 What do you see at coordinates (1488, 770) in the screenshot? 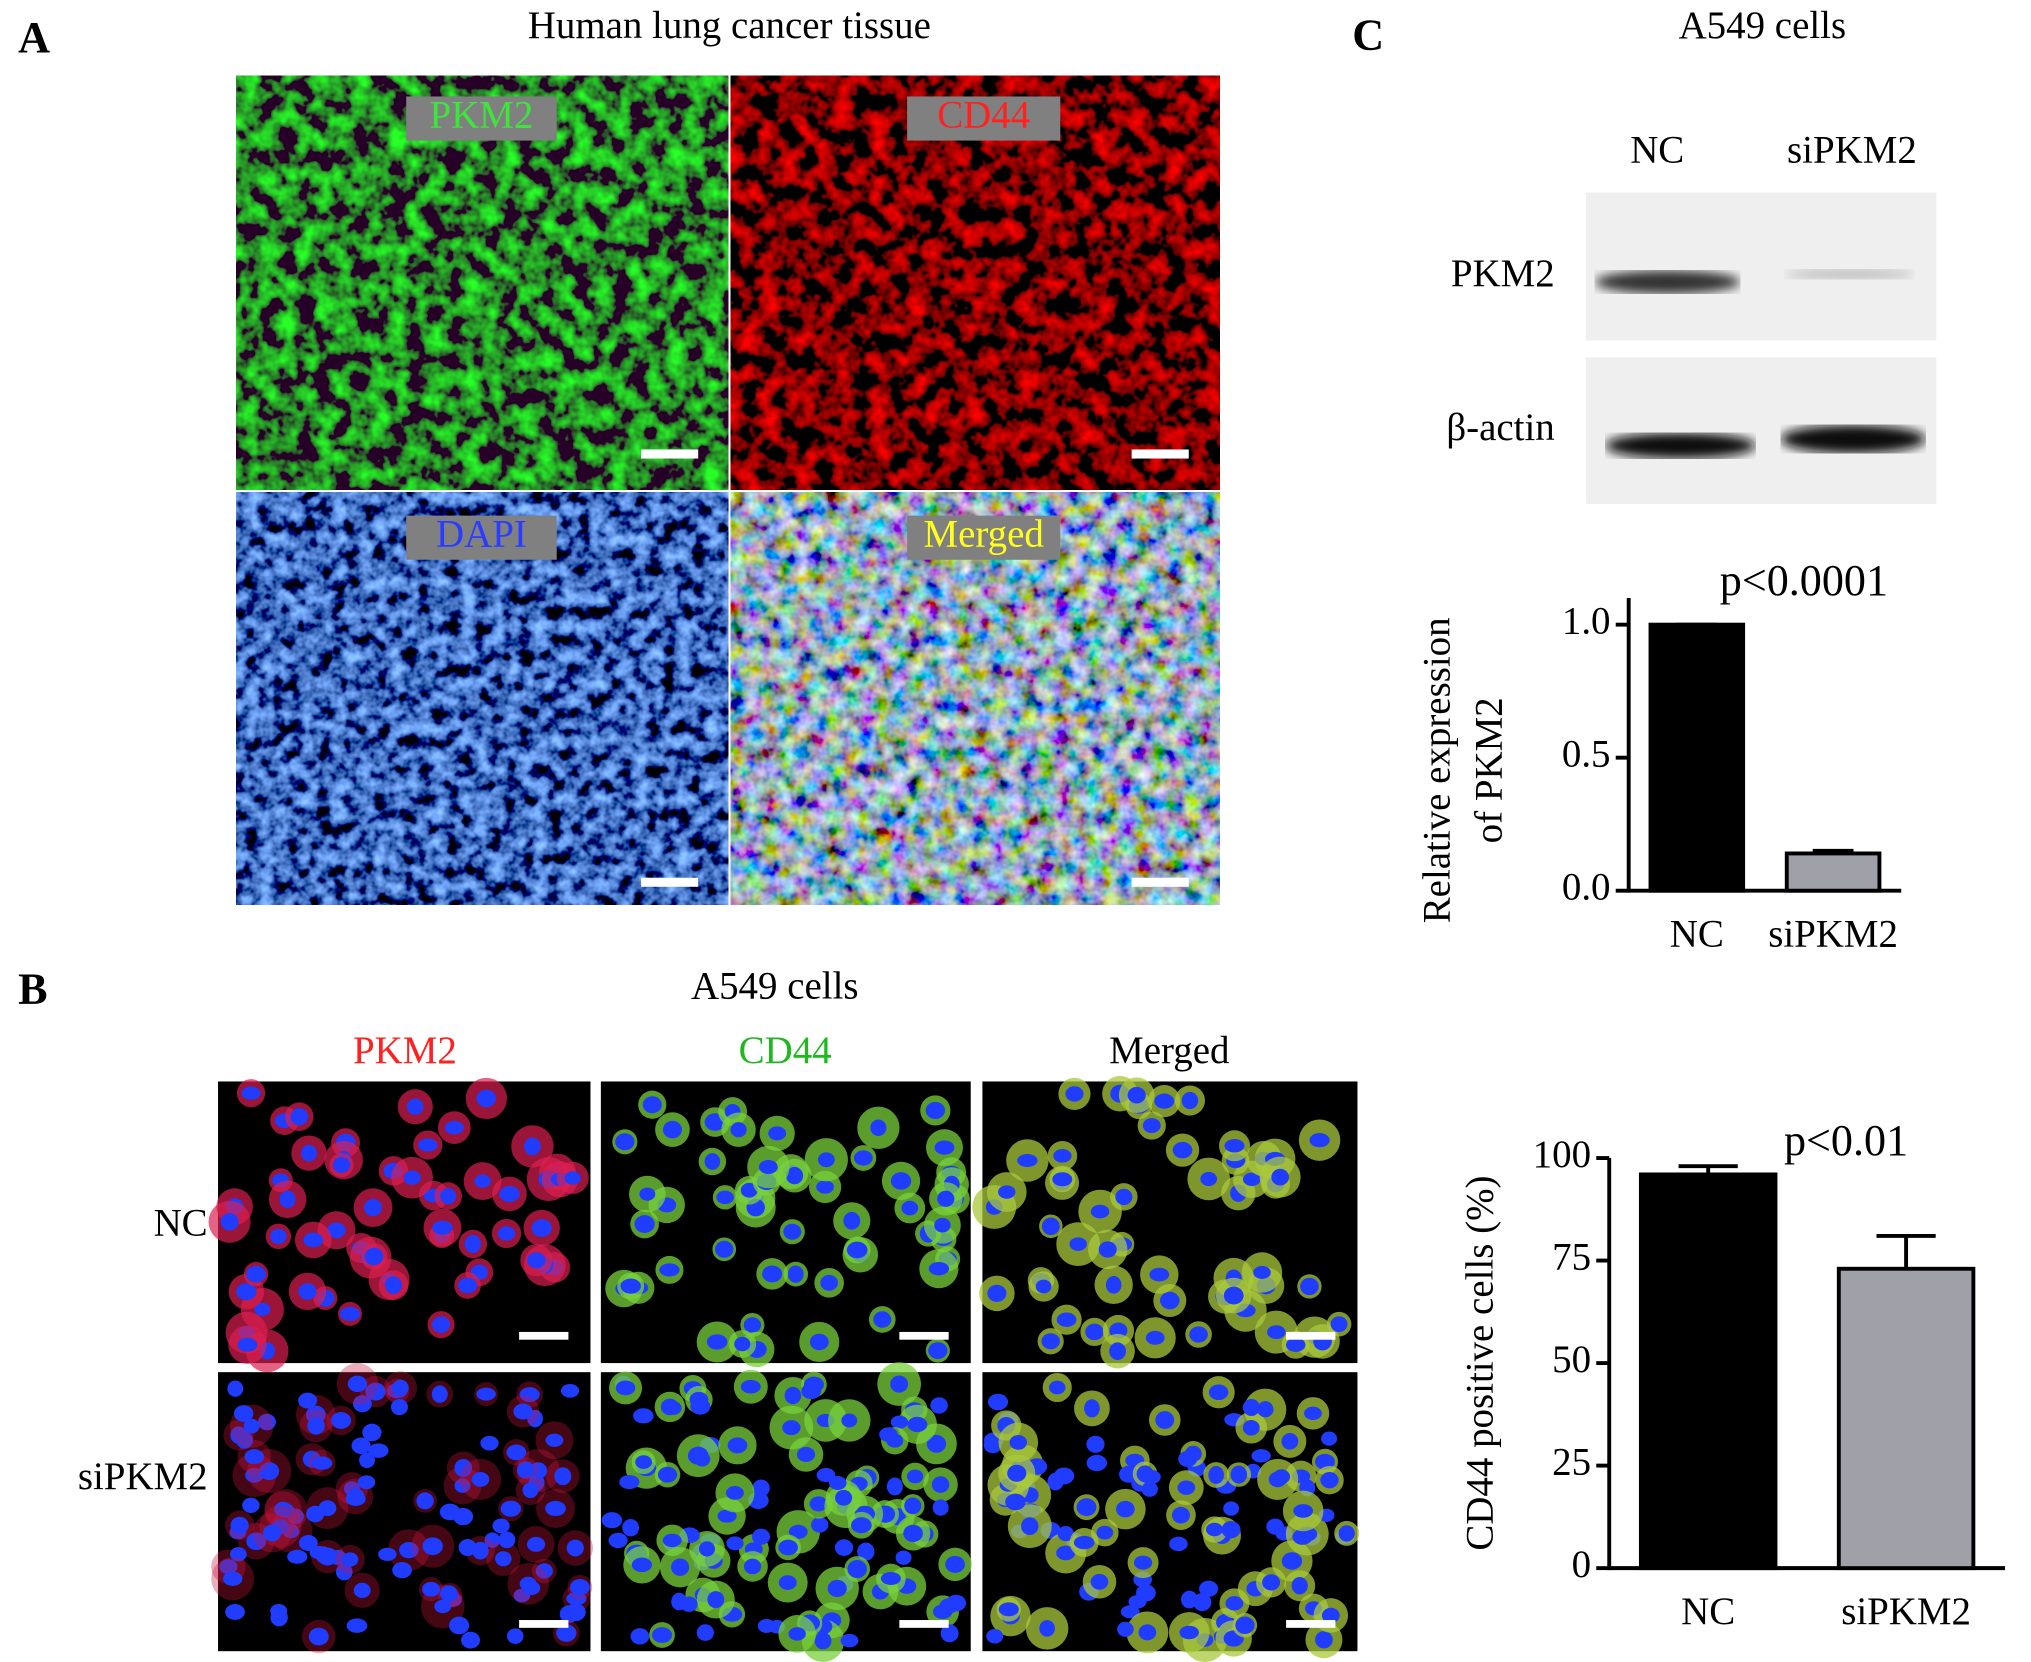
I see `y-axis-label: of PKM2` at bounding box center [1488, 770].